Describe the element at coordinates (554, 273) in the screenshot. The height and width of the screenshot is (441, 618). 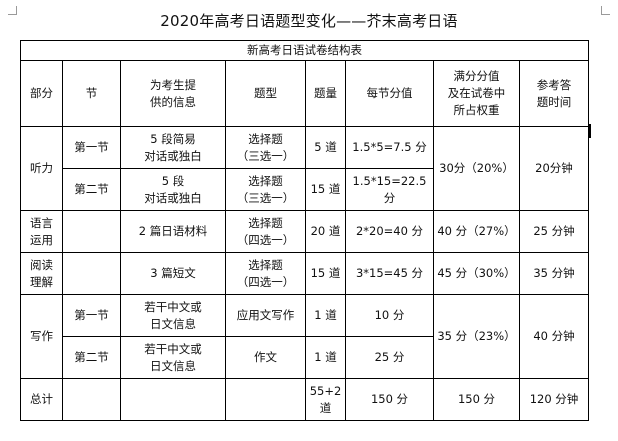
I see `time-cell: 35 分钟` at that location.